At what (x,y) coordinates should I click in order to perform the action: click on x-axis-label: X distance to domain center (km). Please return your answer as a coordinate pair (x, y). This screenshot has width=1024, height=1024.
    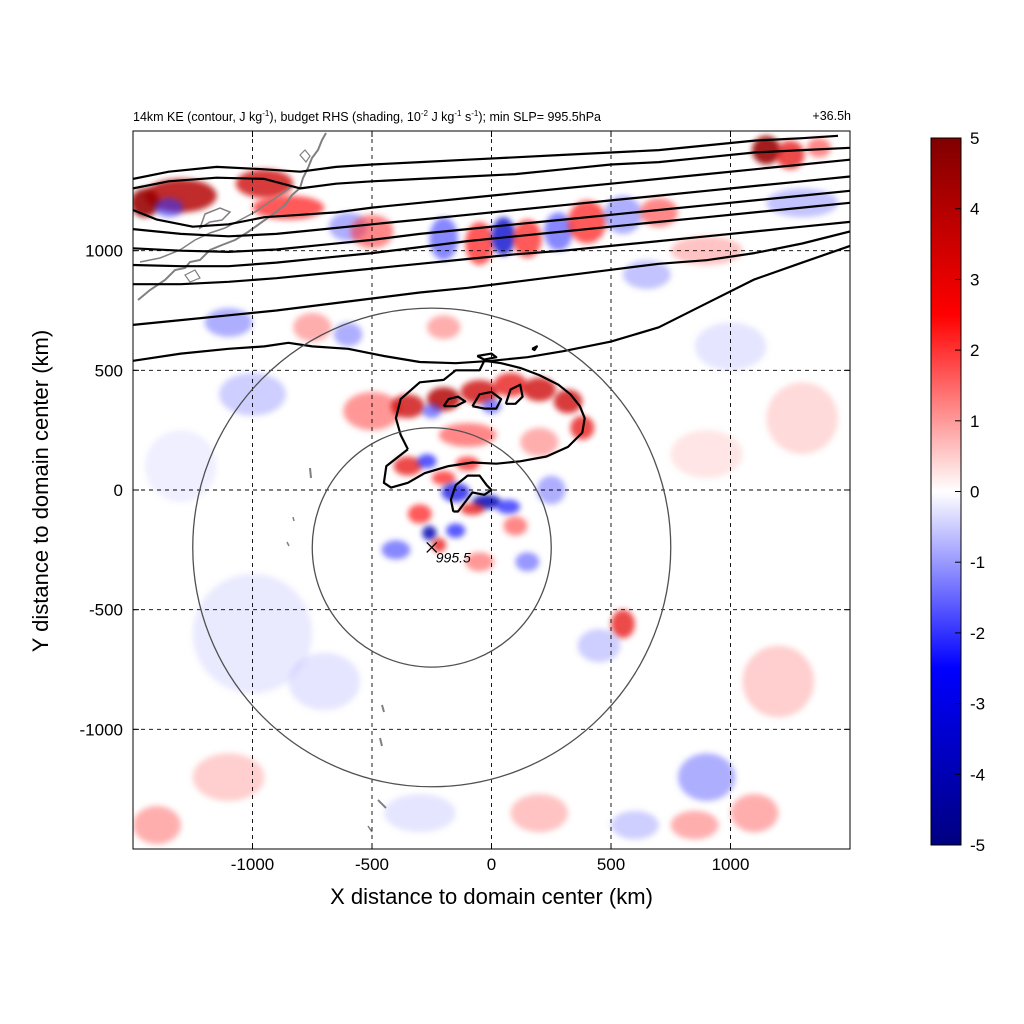
    Looking at the image, I should click on (491, 896).